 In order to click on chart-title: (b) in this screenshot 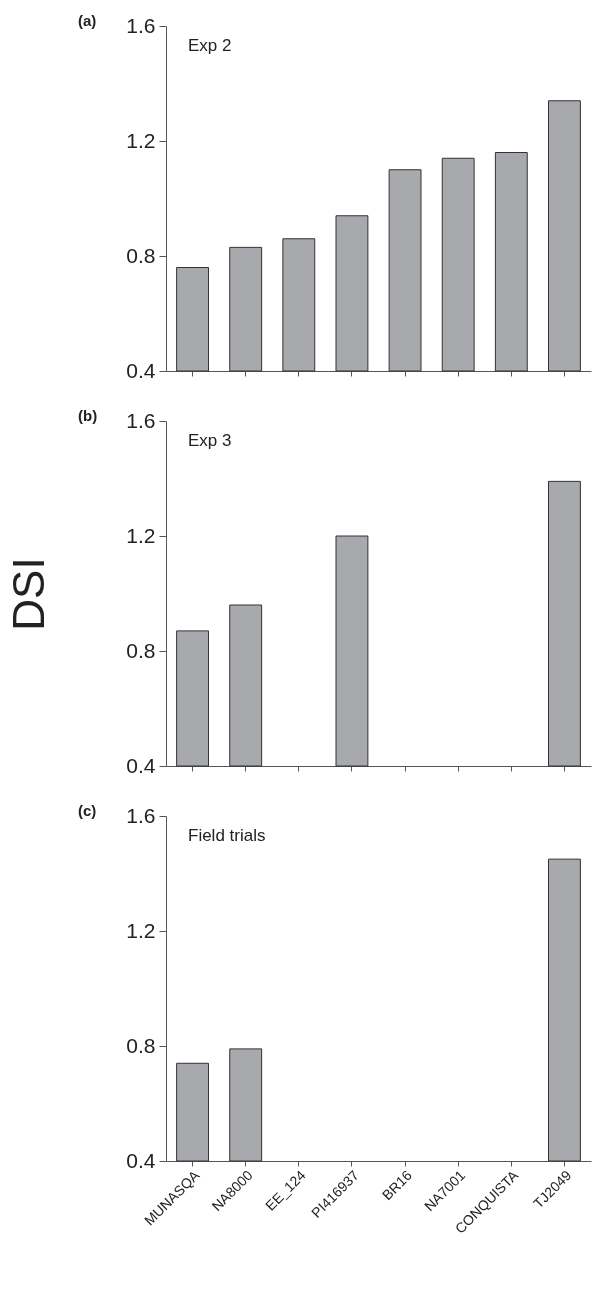, I will do `click(88, 415)`.